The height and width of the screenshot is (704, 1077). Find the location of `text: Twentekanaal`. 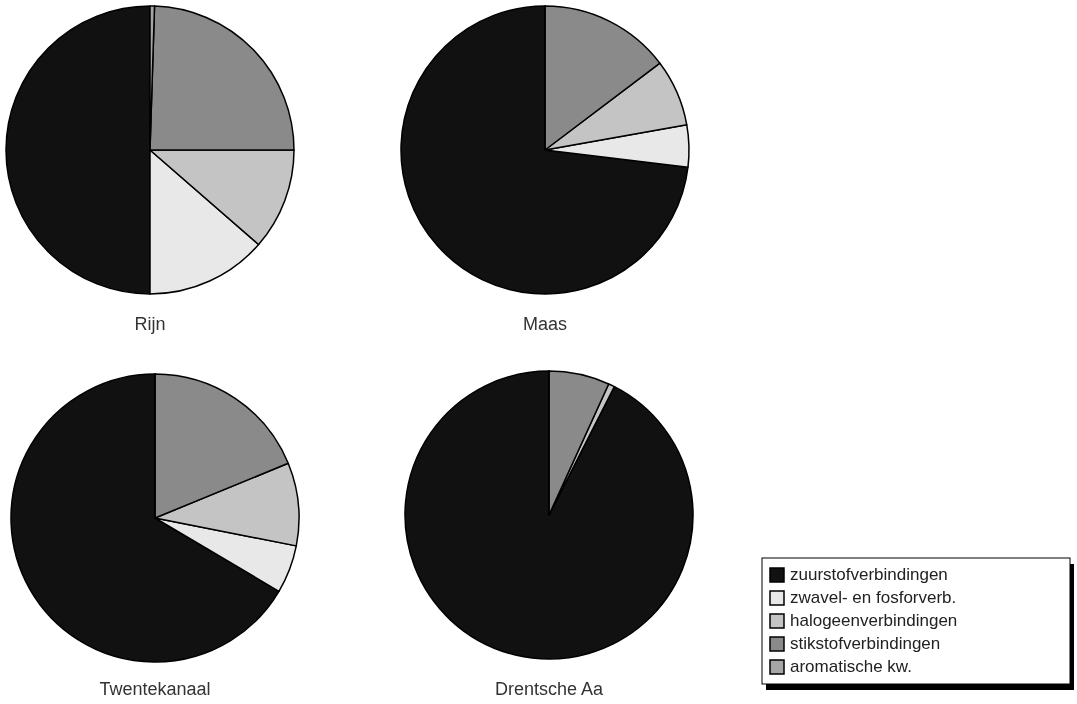

text: Twentekanaal is located at coordinates (155, 689).